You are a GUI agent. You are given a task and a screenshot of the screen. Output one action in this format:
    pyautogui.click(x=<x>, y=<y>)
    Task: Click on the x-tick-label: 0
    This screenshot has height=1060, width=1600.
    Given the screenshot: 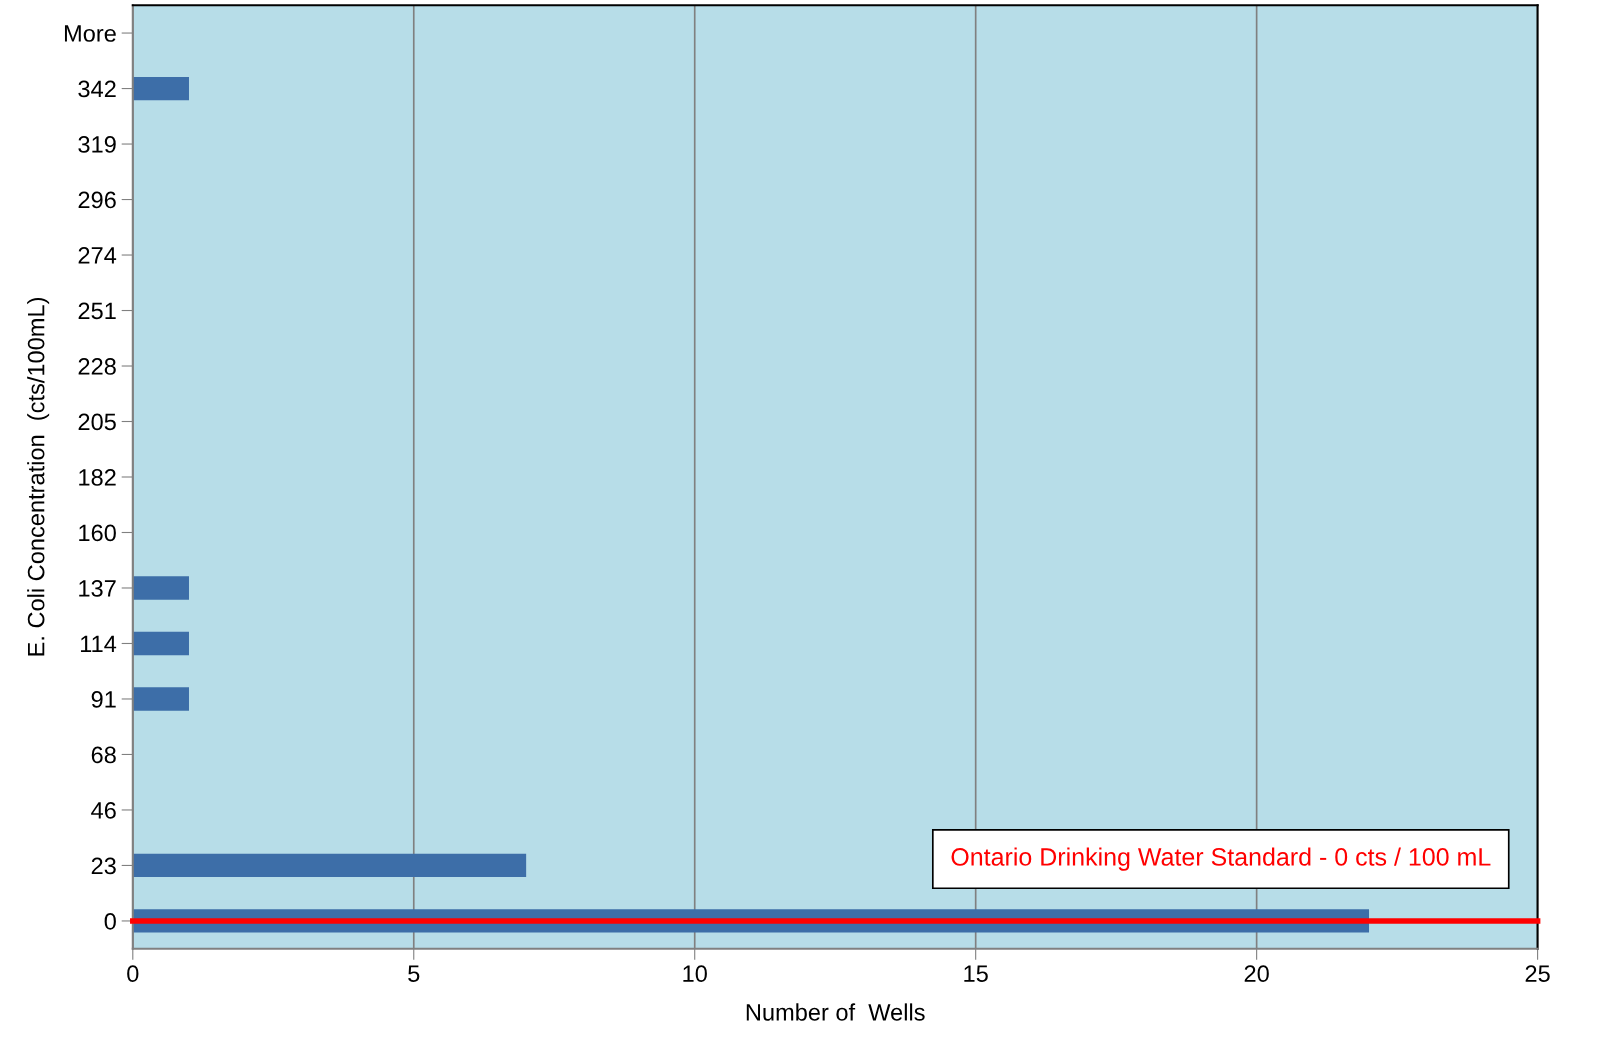 What is the action you would take?
    pyautogui.click(x=133, y=974)
    